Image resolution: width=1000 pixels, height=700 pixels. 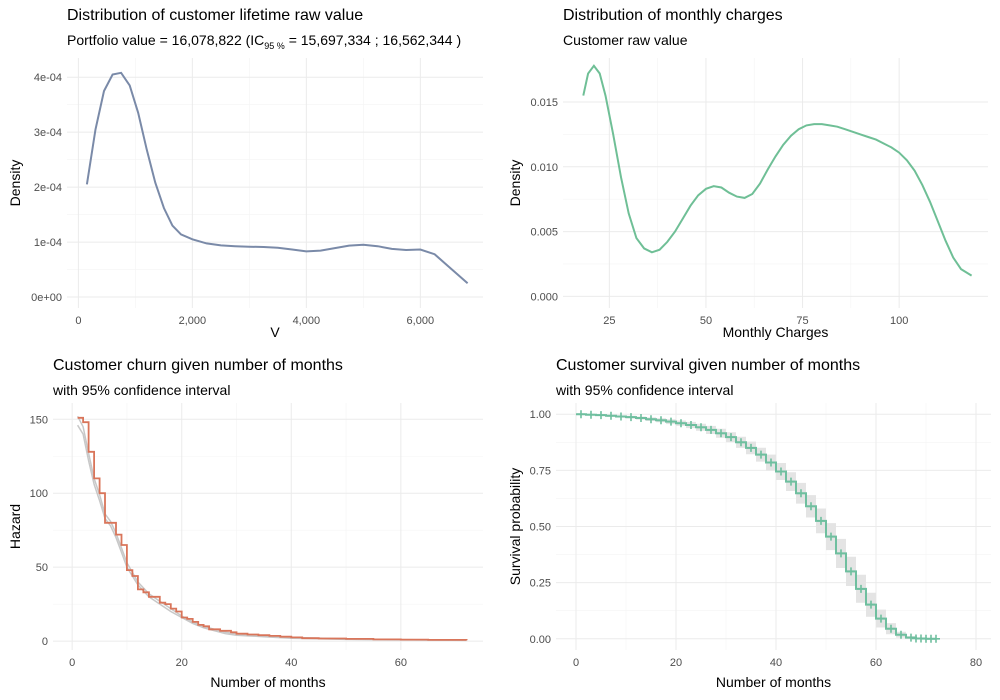 I want to click on x-tick-label: 2,000, so click(x=193, y=321).